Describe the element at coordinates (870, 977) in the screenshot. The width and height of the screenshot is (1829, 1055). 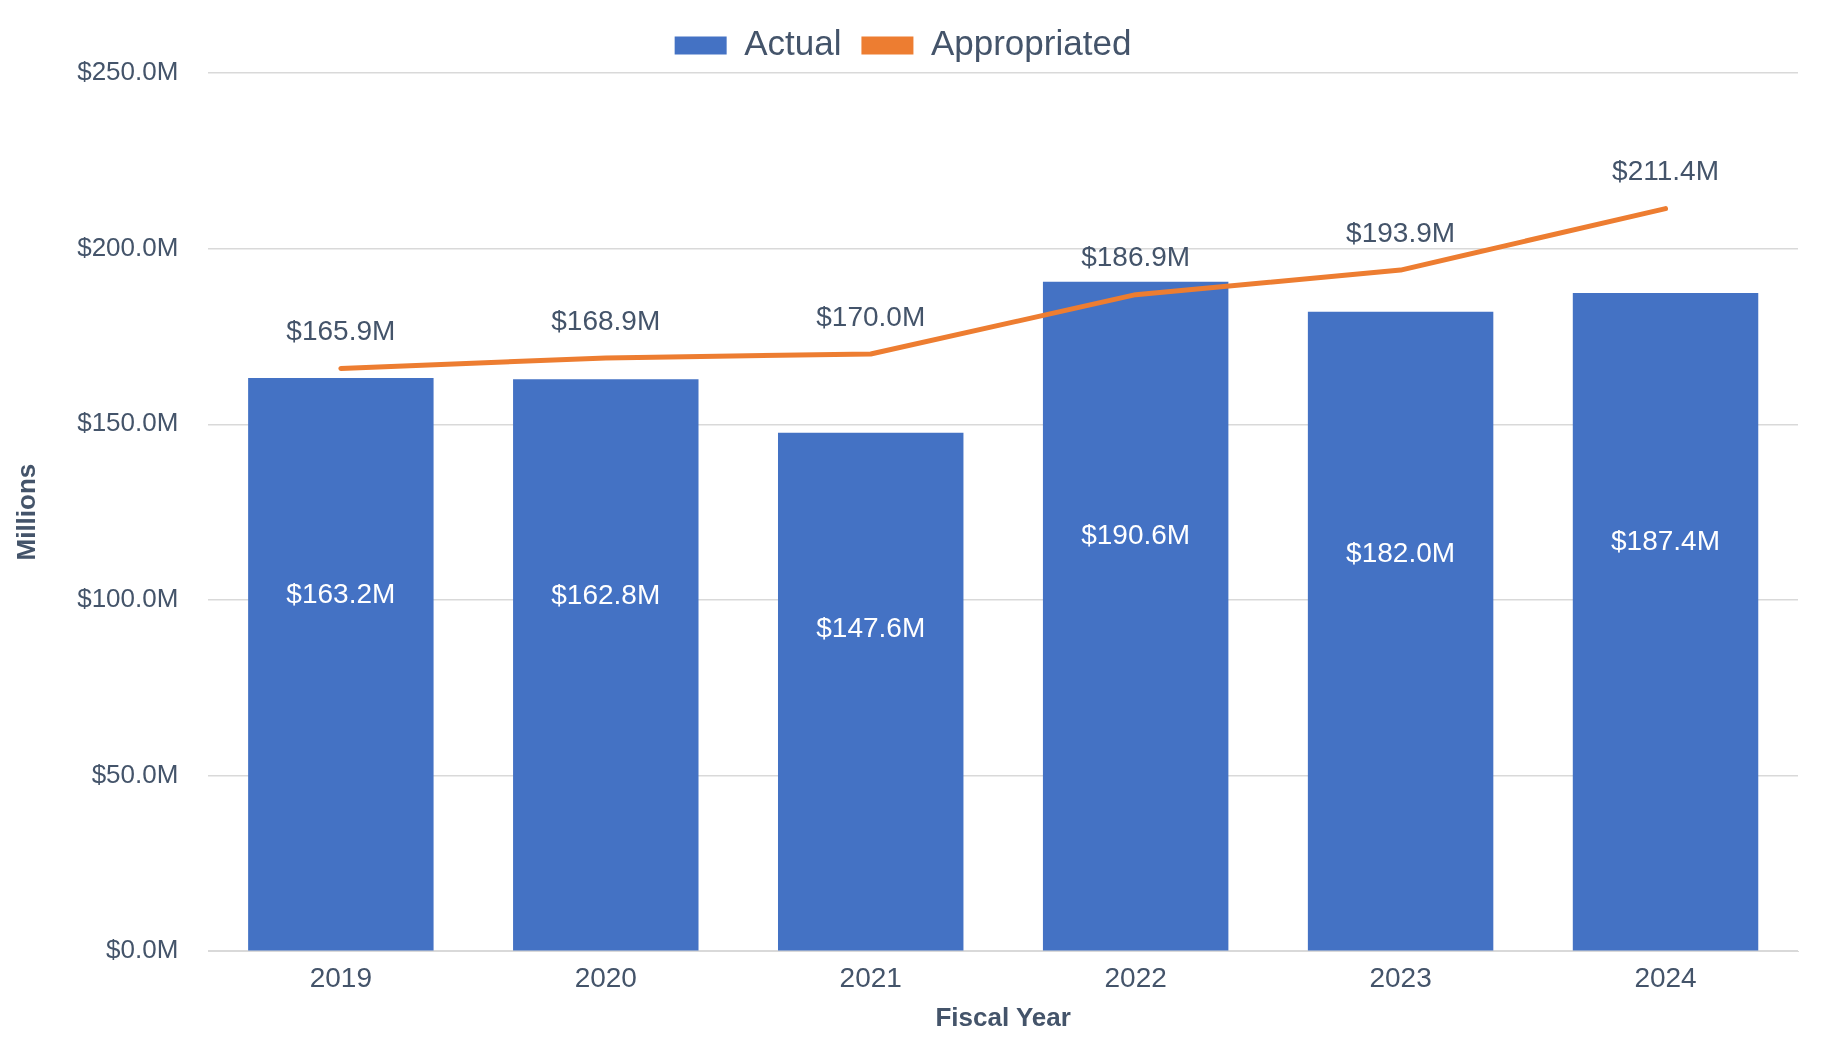
I see `x-tick-label: 2021` at that location.